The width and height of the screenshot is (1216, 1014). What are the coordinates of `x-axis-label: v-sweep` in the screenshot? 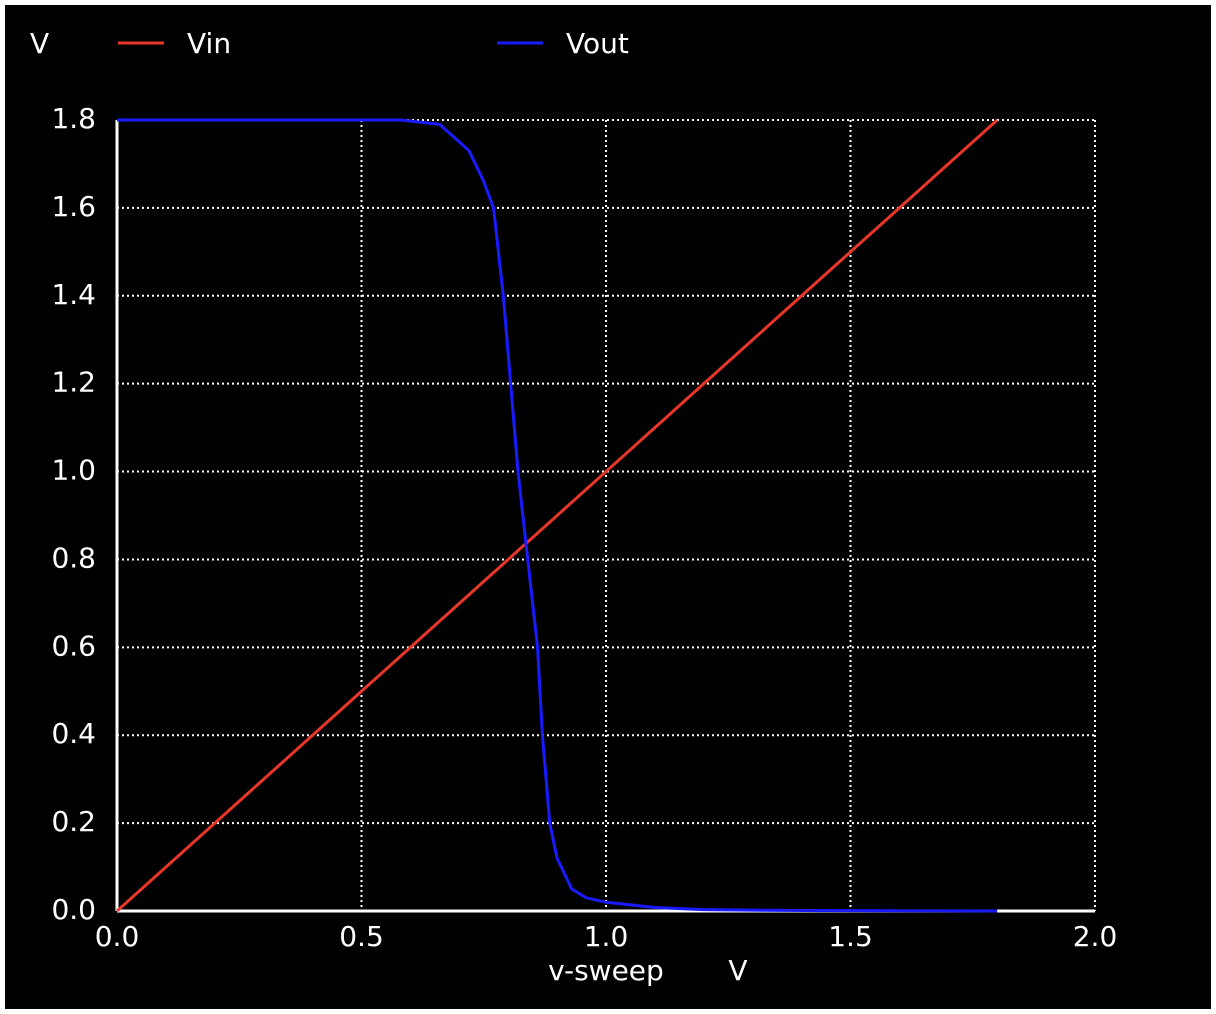 It's located at (606, 970).